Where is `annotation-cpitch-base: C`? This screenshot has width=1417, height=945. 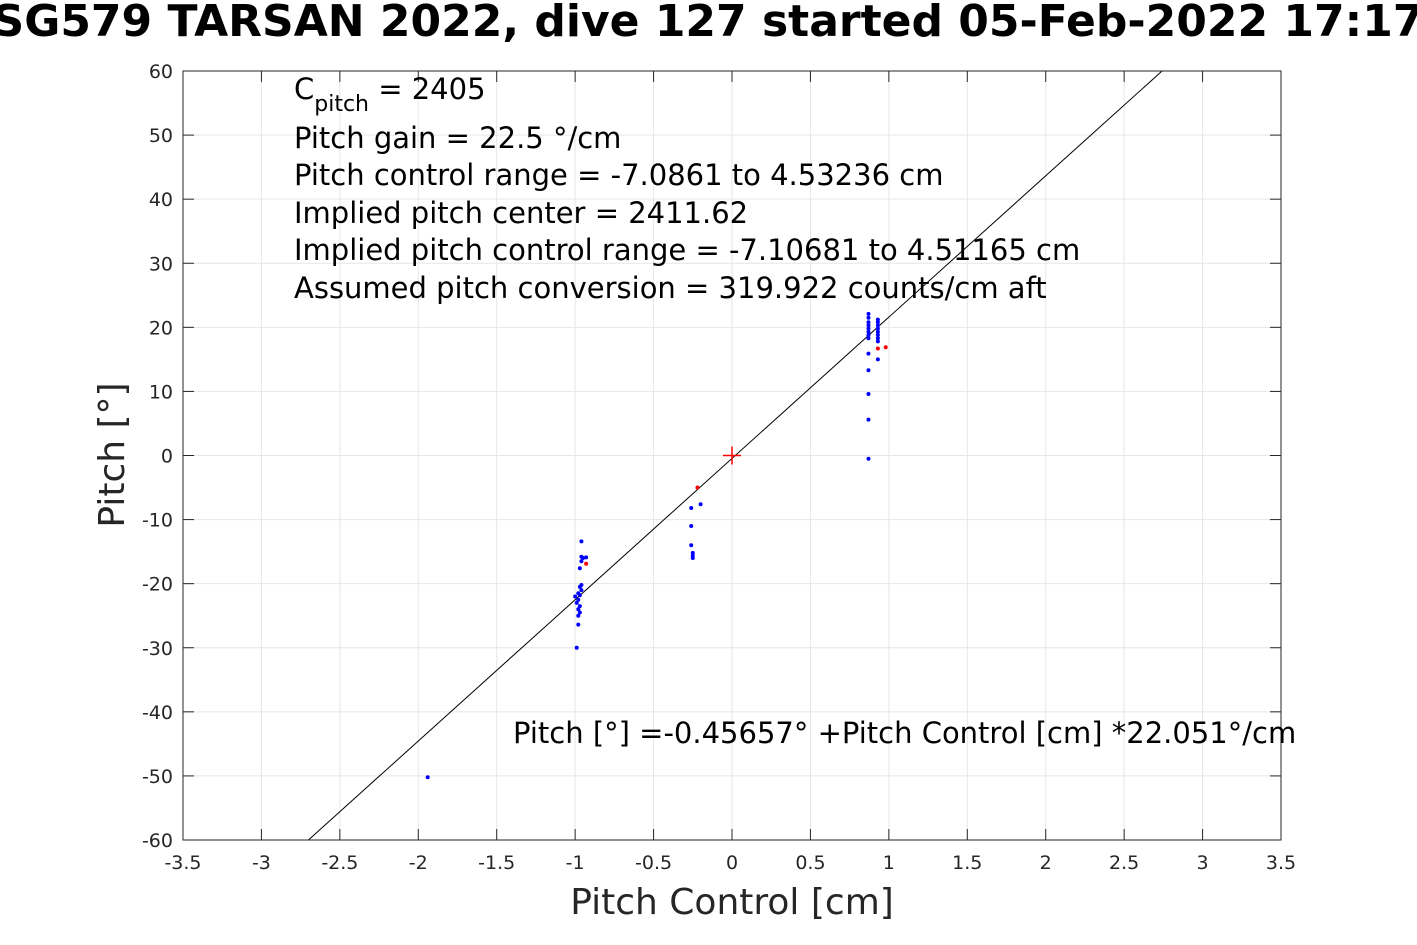 annotation-cpitch-base: C is located at coordinates (304, 89).